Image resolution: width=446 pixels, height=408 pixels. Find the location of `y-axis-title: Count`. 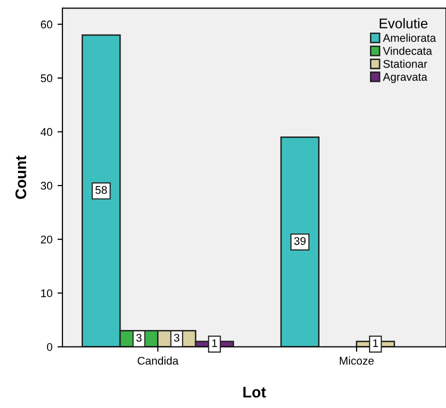

y-axis-title: Count is located at coordinates (20, 177).